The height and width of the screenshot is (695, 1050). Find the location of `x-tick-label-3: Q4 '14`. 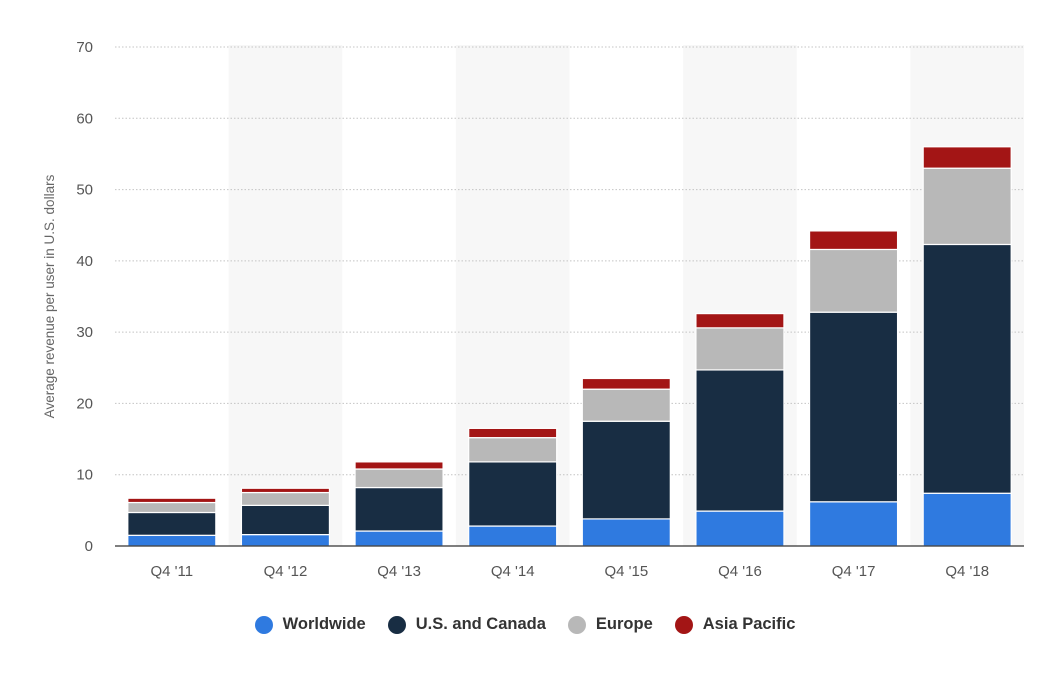

x-tick-label-3: Q4 '14 is located at coordinates (513, 571).